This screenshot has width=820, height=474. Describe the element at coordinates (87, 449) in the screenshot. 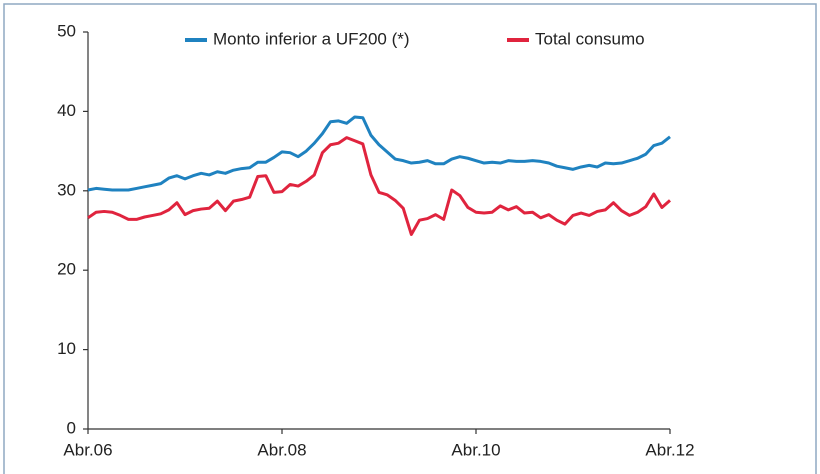

I see `x-tick-label: Abr.06` at that location.